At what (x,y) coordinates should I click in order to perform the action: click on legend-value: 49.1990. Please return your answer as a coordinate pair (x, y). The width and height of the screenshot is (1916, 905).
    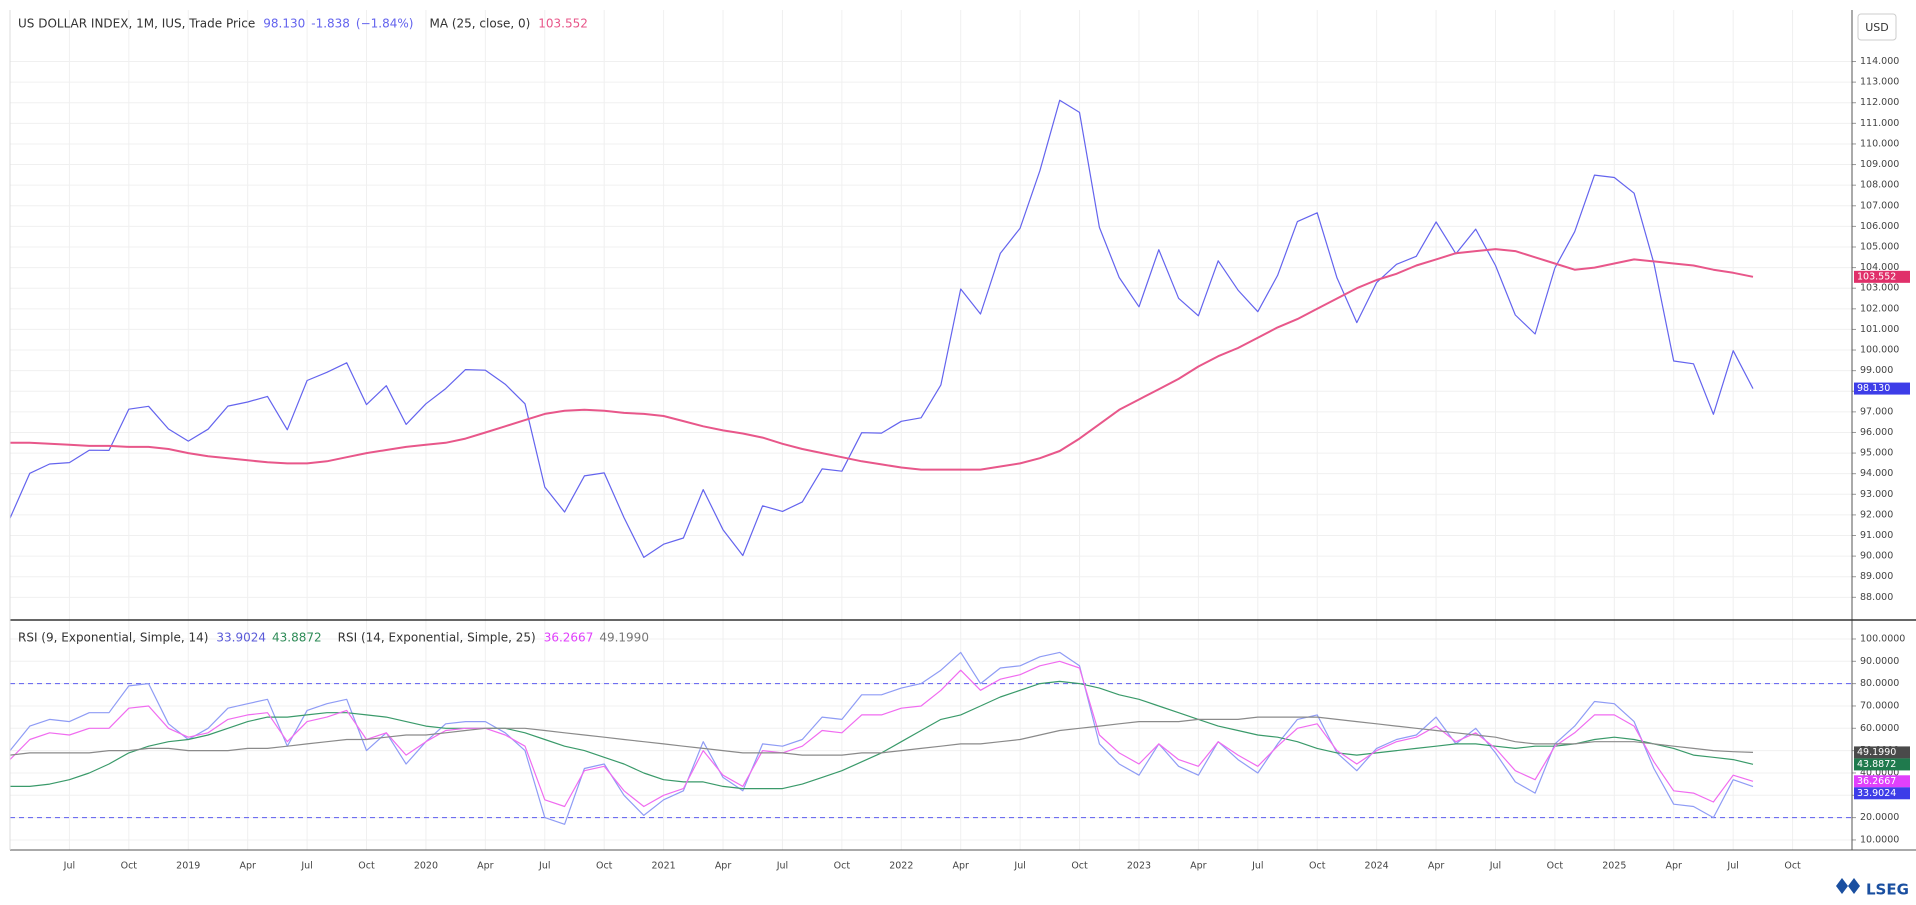
    Looking at the image, I should click on (624, 638).